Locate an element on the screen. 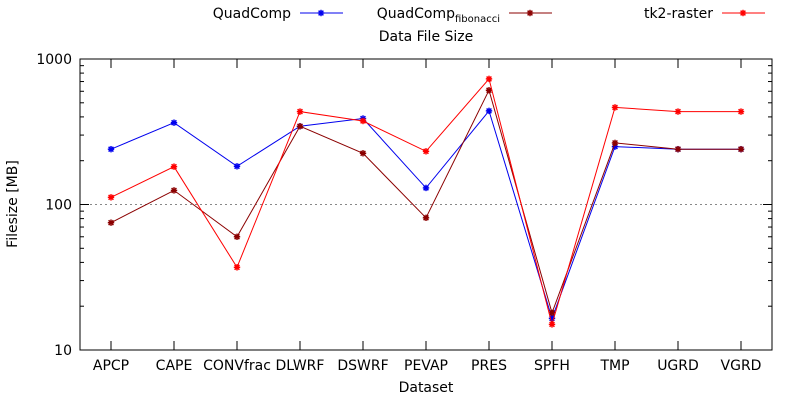  x-tick-label-convfrac: CONVfrac is located at coordinates (237, 366).